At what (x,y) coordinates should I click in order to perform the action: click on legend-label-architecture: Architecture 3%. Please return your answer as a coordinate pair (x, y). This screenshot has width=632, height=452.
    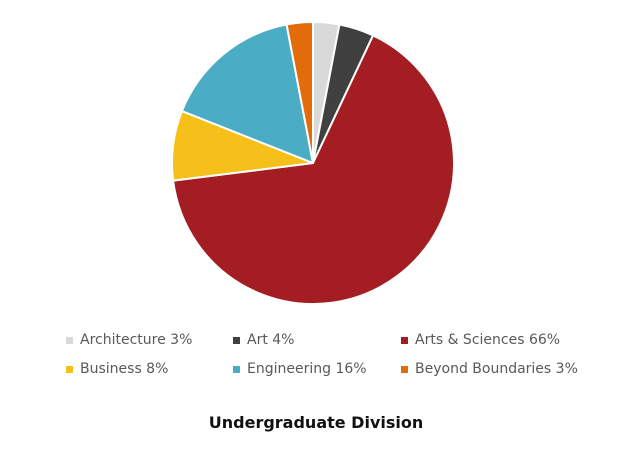
    Looking at the image, I should click on (136, 340).